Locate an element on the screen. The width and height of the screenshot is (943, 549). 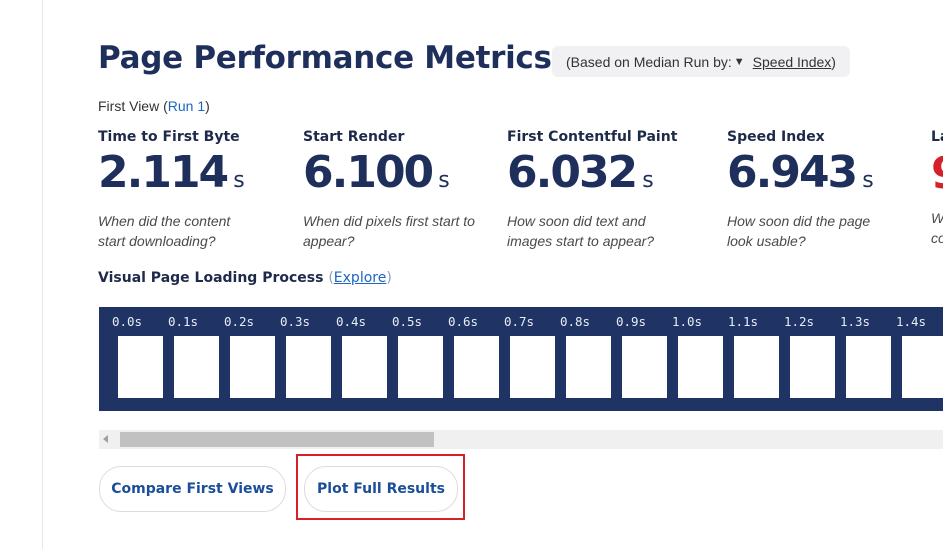
metric-number: 2.114 is located at coordinates (163, 172).